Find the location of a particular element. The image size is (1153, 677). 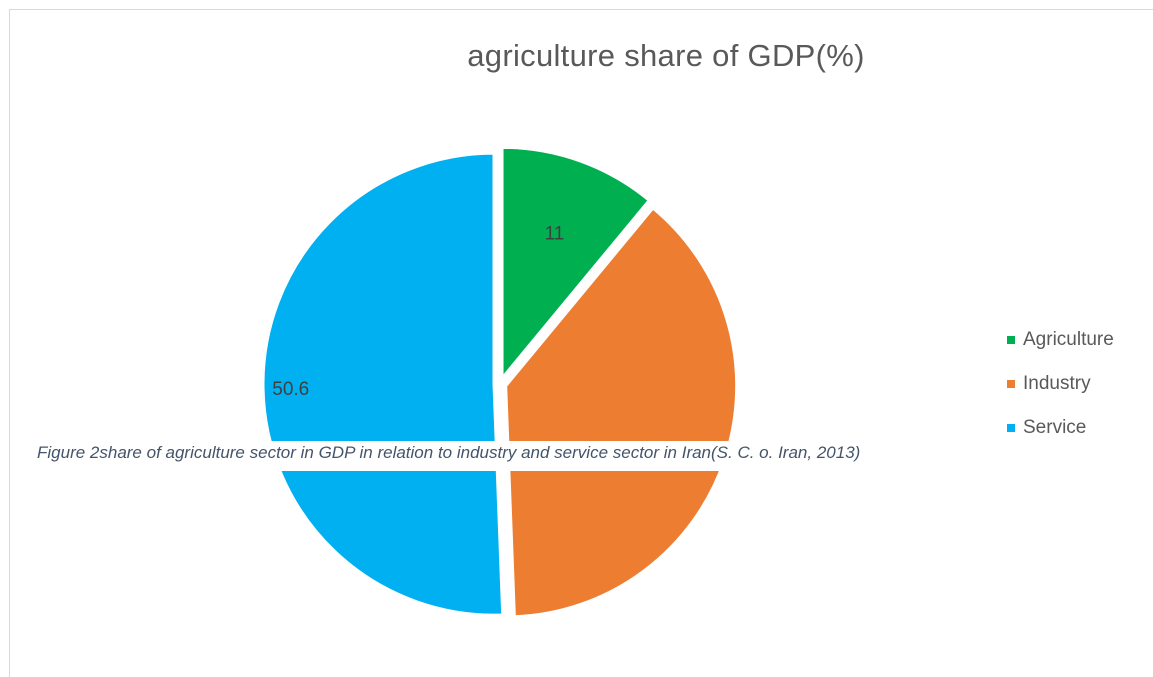

legend-label-agriculture: Agriculture is located at coordinates (1068, 339).